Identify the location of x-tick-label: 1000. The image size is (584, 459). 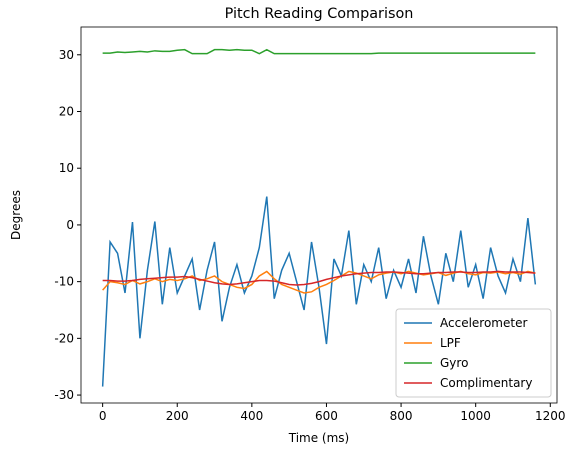
(475, 416).